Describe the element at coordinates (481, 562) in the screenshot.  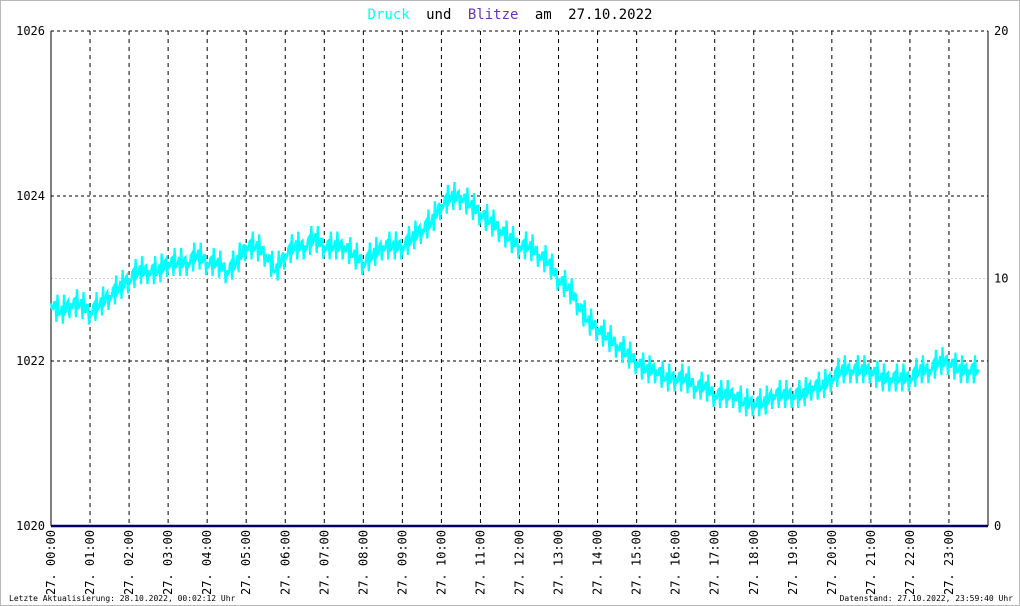
I see `x-tick-label: 27. 11:00` at that location.